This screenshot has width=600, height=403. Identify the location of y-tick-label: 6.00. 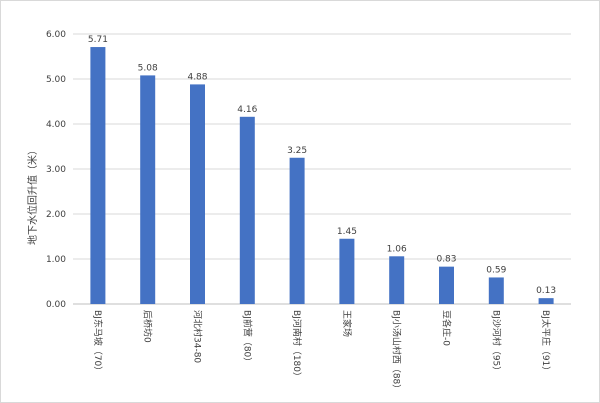
(56, 35).